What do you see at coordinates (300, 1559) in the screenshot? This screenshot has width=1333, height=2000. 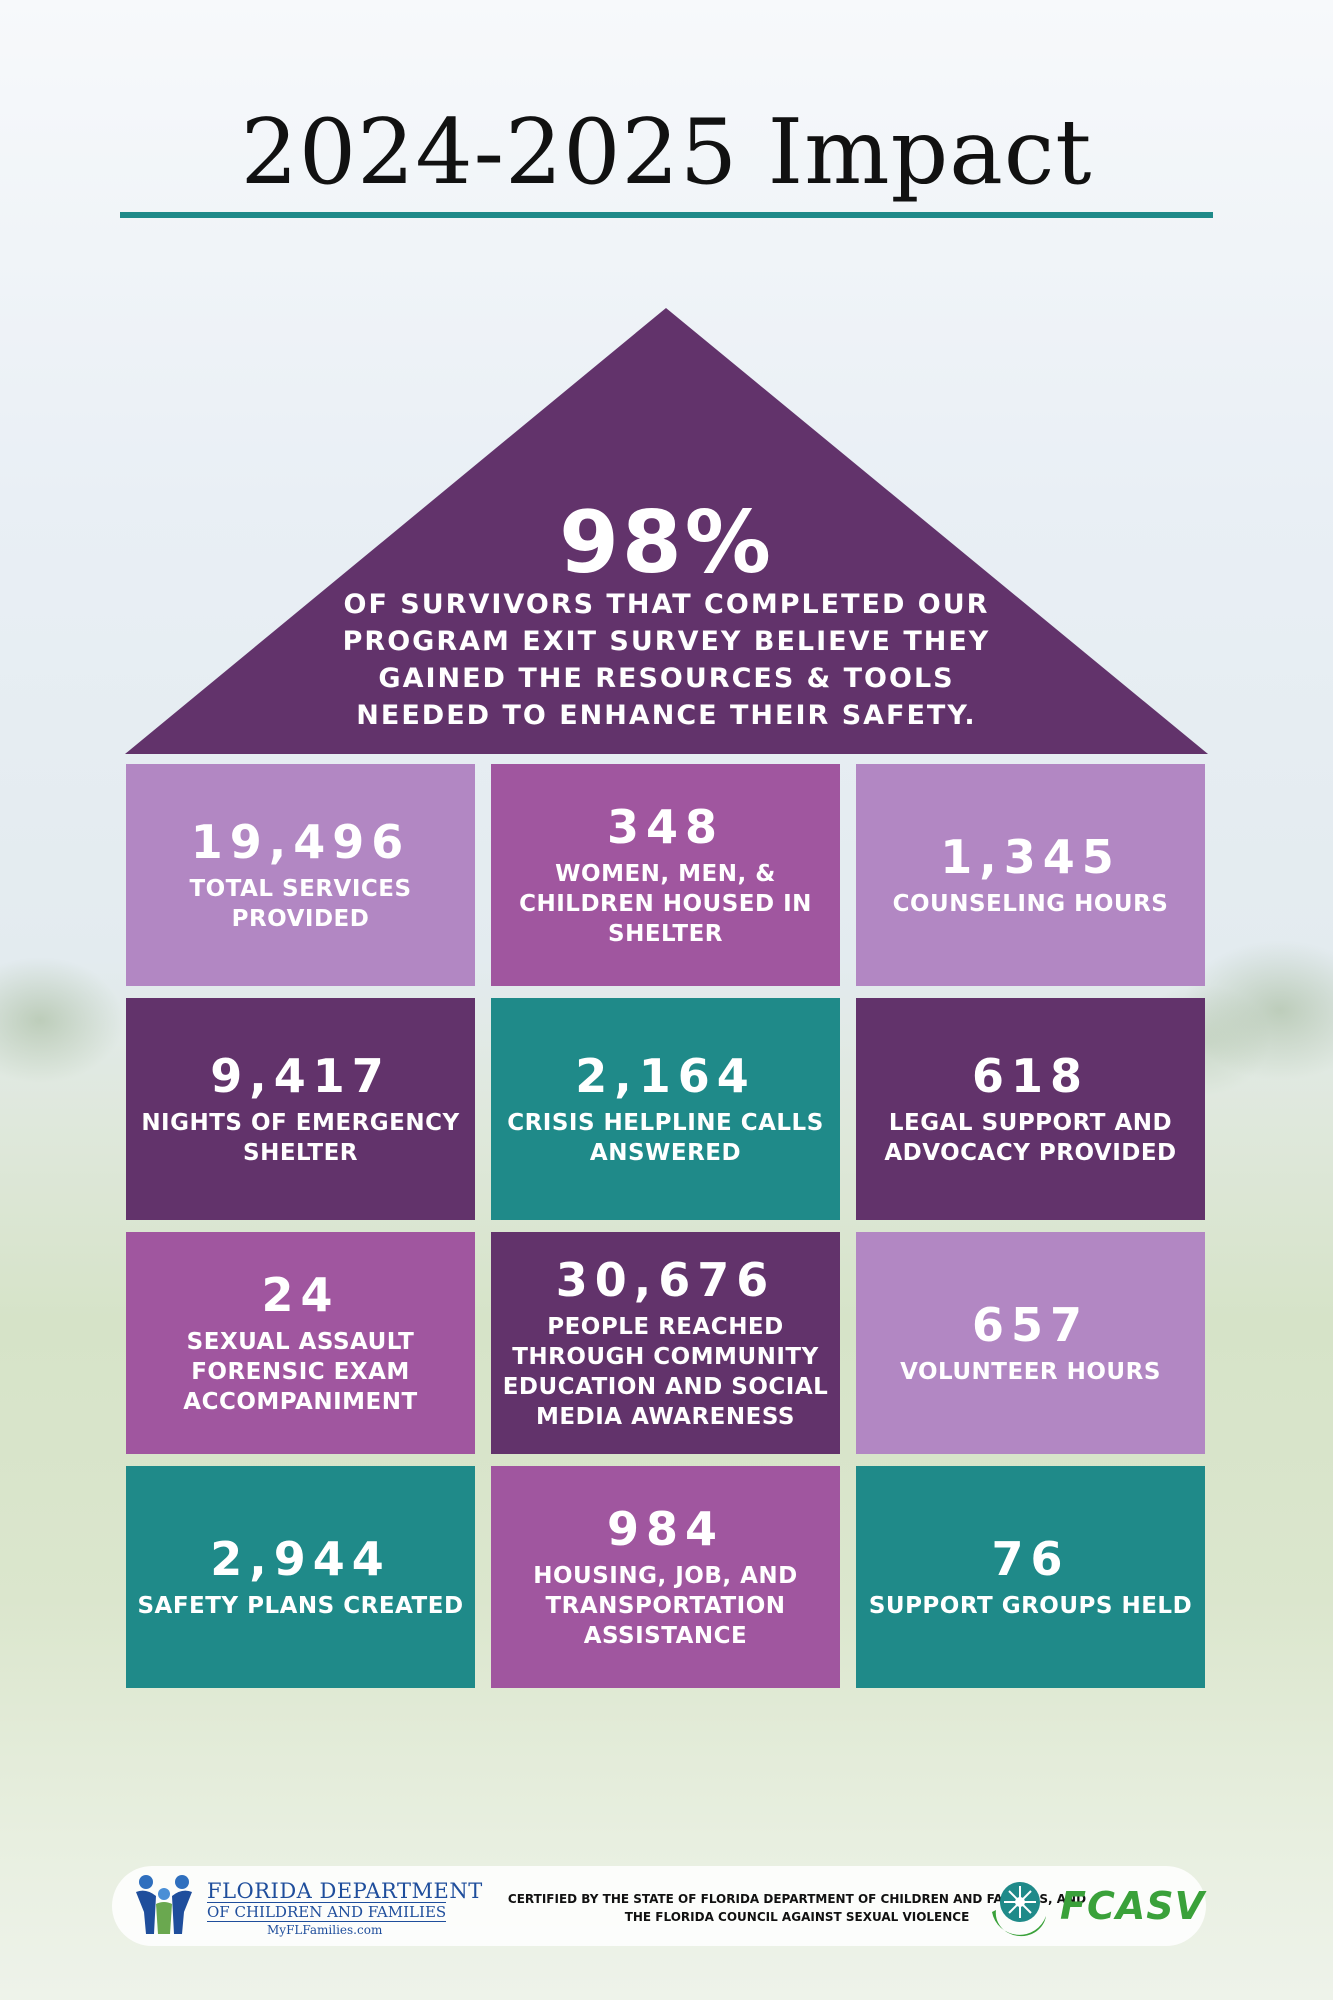 I see `stat-value: 2,944` at bounding box center [300, 1559].